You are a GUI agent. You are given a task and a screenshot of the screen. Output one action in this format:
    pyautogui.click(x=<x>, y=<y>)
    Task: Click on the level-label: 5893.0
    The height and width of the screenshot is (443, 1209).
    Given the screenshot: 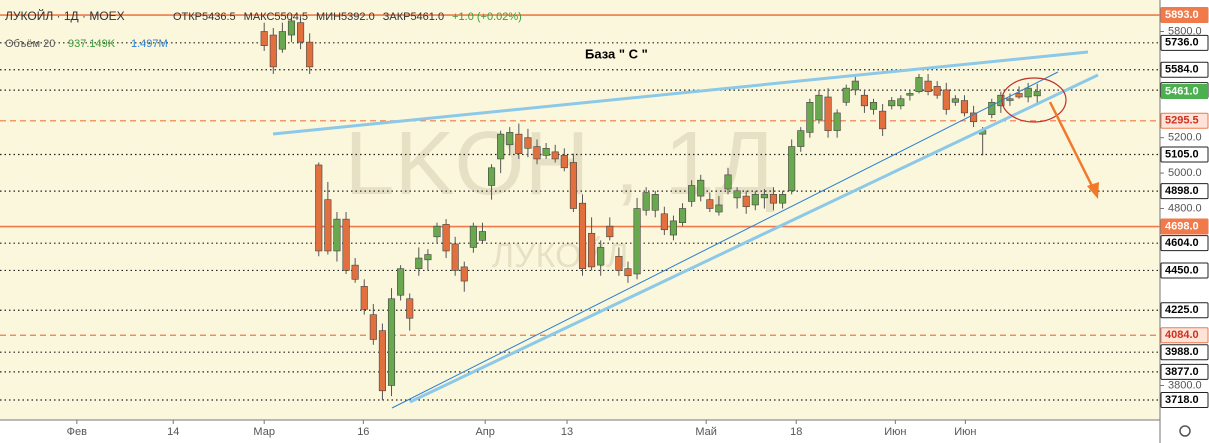 What is the action you would take?
    pyautogui.click(x=1182, y=15)
    